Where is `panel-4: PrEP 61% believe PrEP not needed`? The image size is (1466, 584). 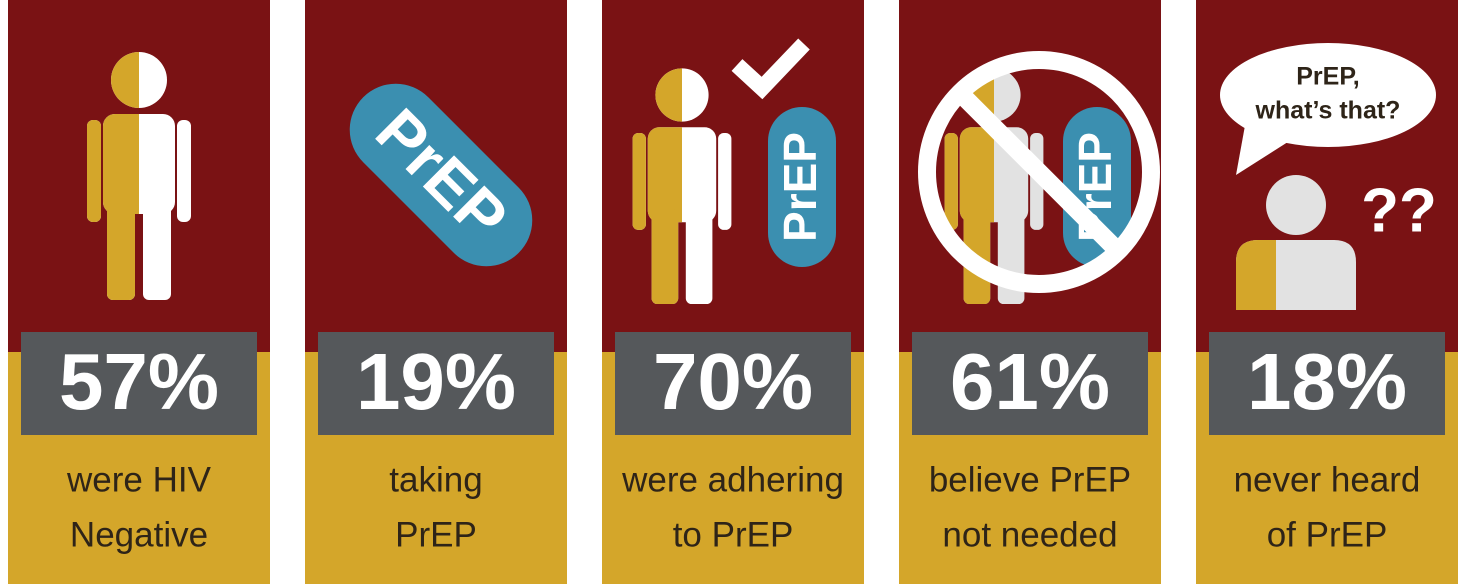
panel-4: PrEP 61% believe PrEP not needed is located at coordinates (1036, 302).